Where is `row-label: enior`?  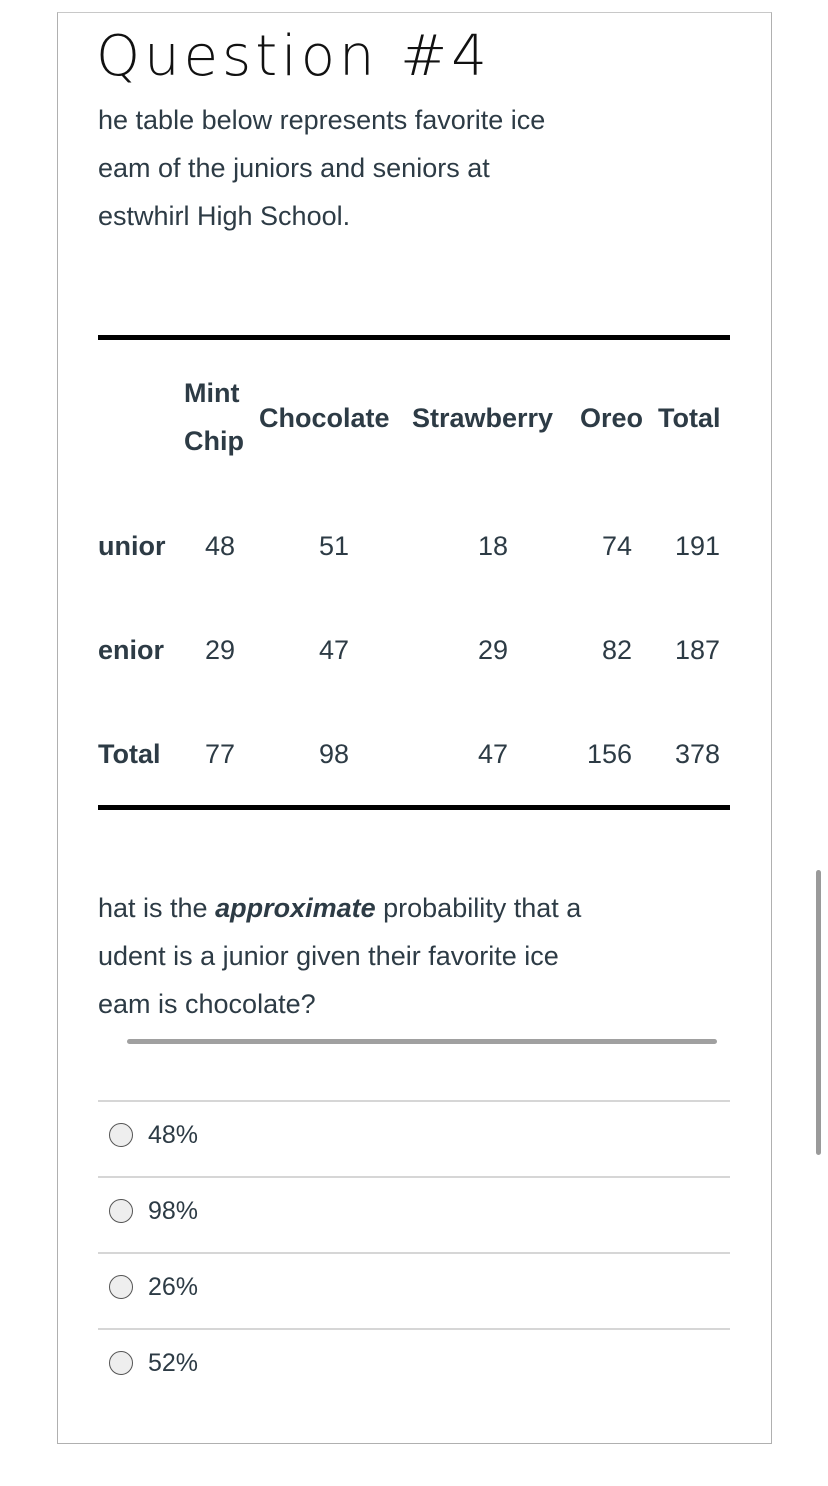 row-label: enior is located at coordinates (131, 650).